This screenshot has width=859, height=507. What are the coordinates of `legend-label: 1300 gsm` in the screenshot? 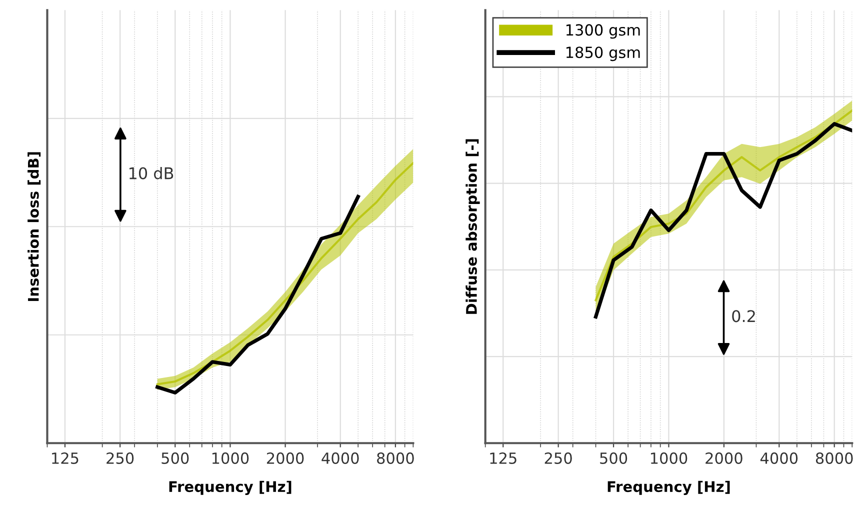 It's located at (603, 31).